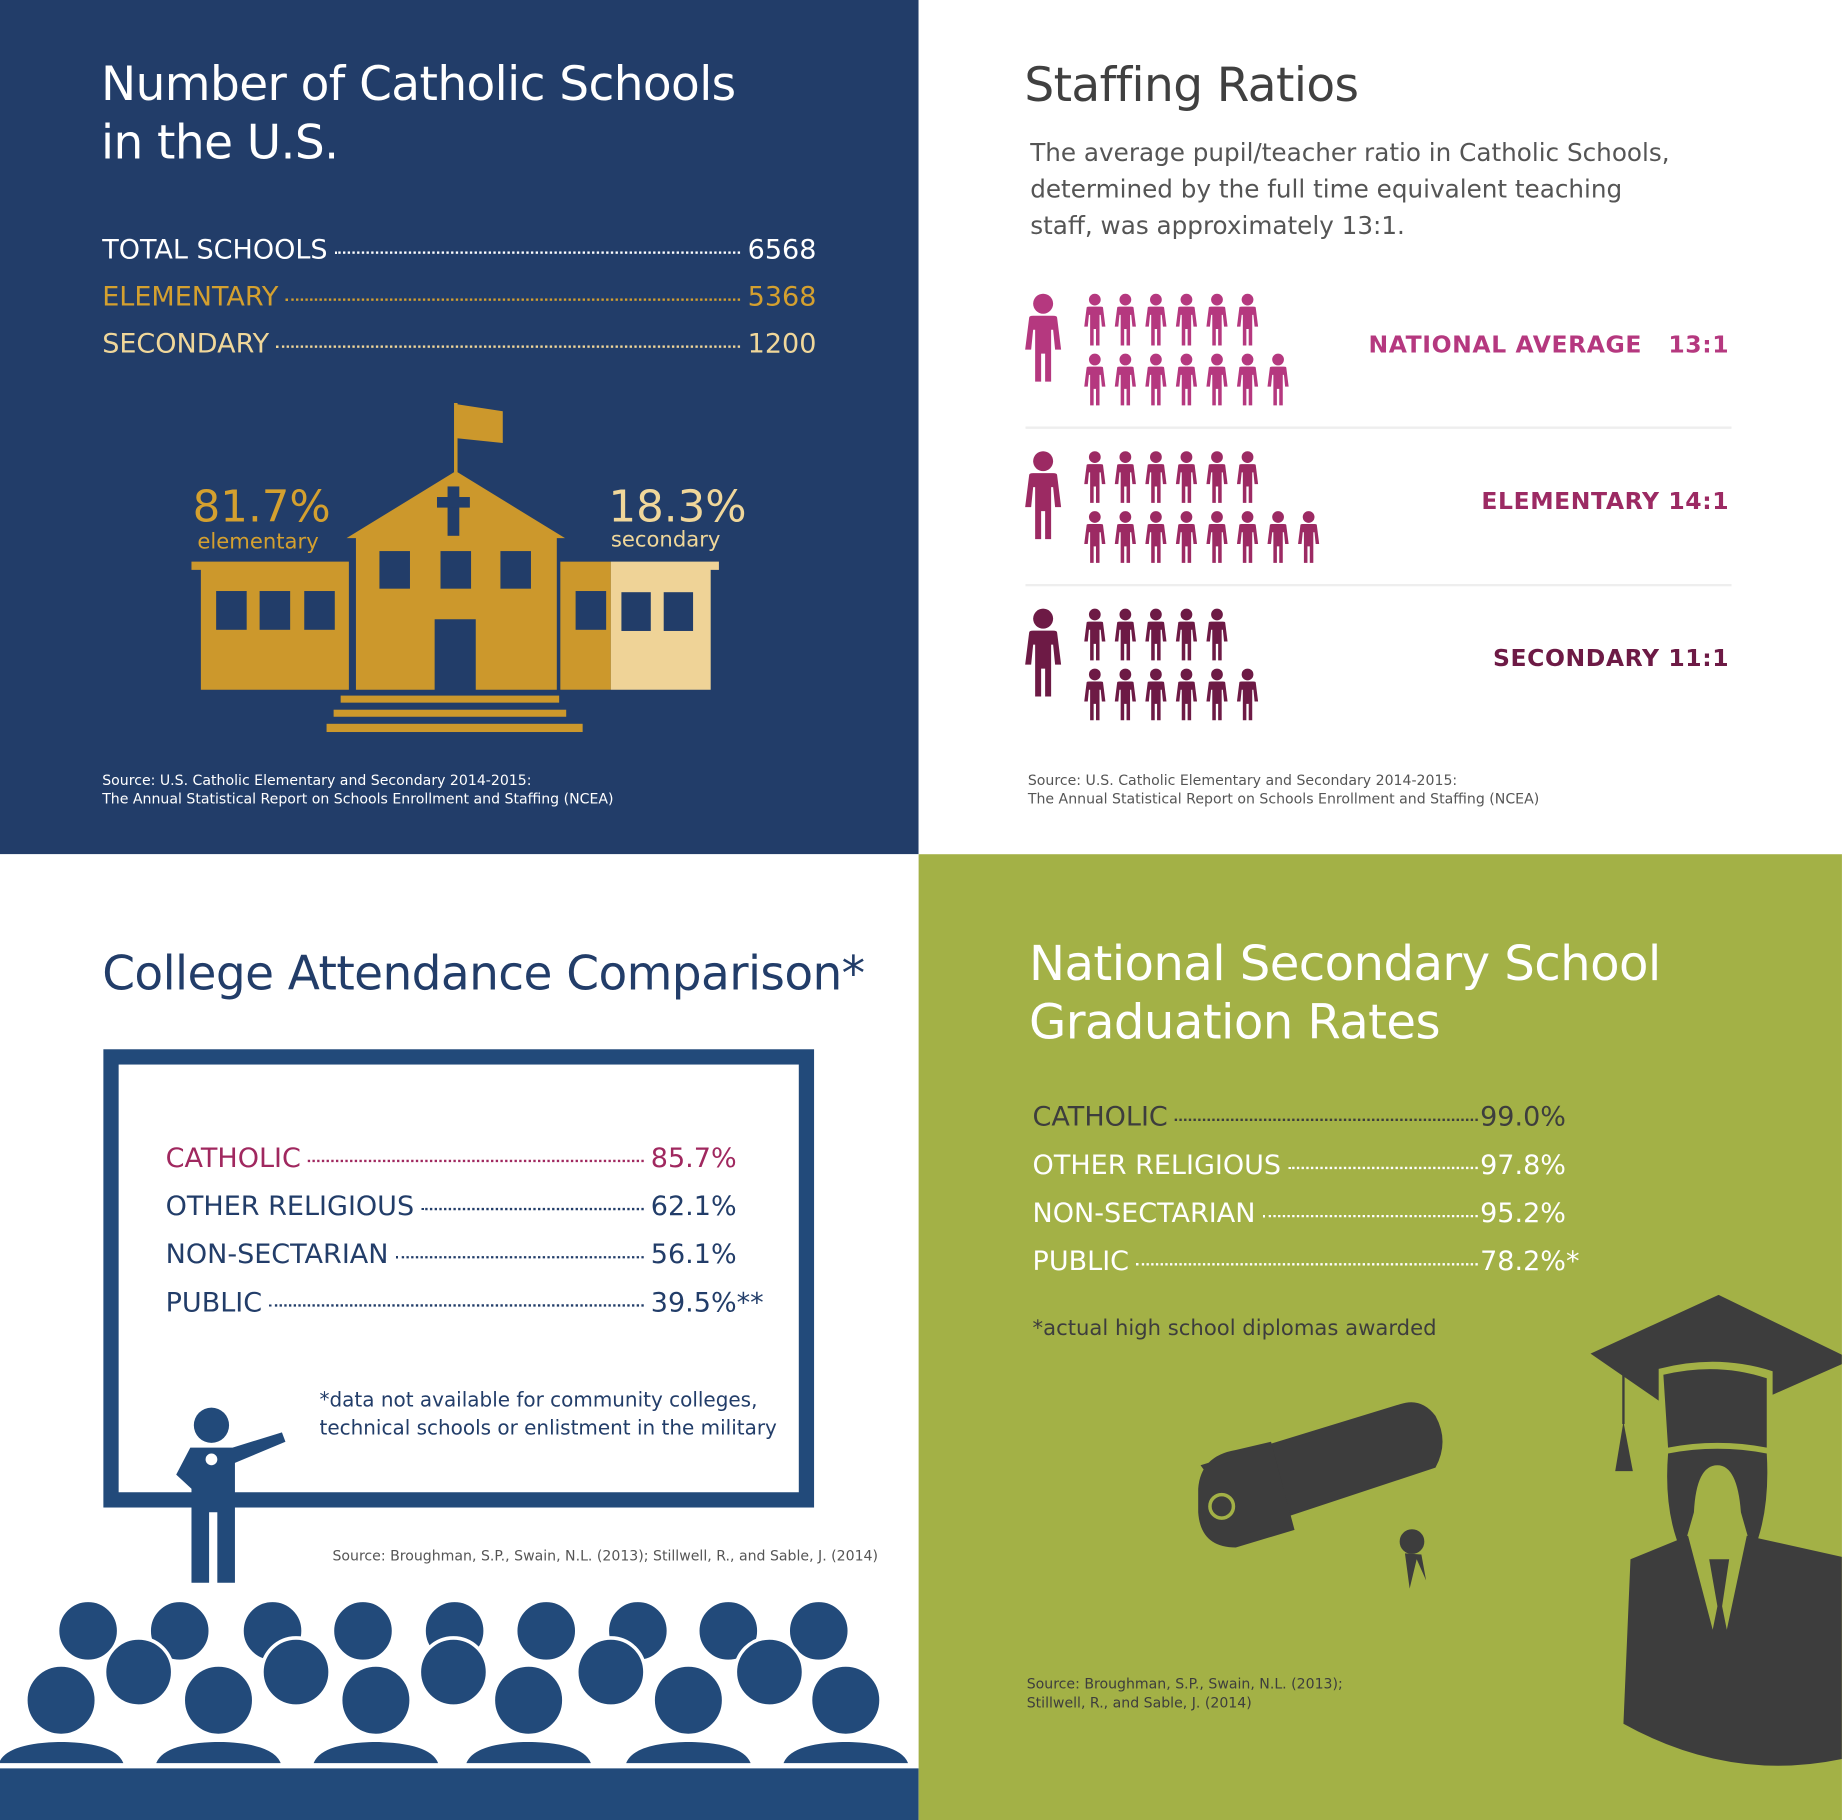 This screenshot has height=1820, width=1842. I want to click on schools-row-elementary: ELEMENTARY 5368, so click(459, 297).